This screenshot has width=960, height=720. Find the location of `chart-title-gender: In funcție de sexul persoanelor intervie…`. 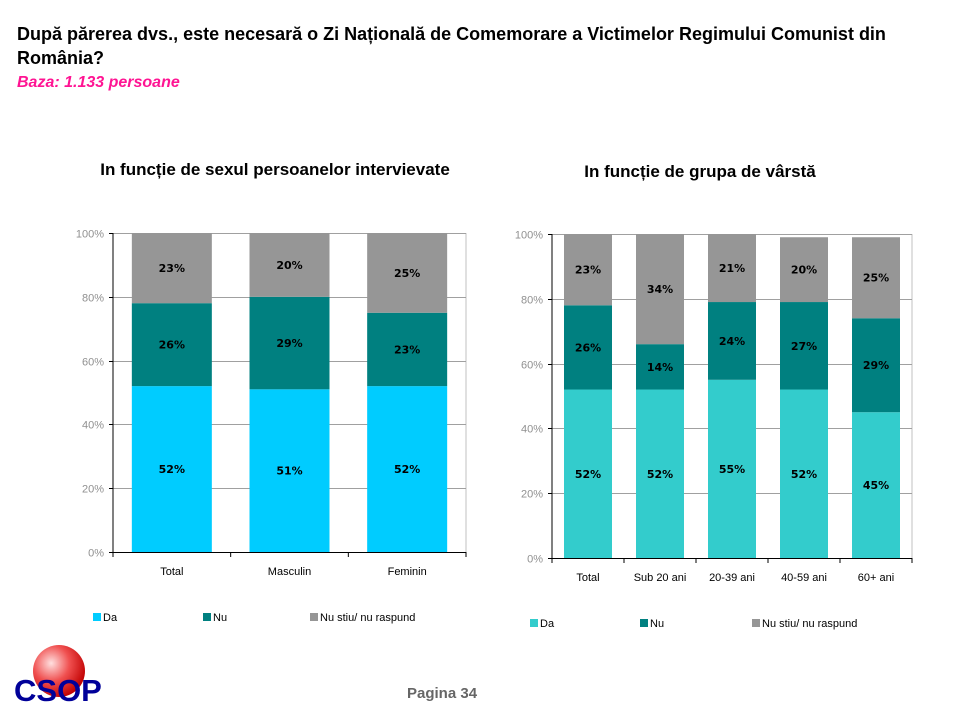

chart-title-gender: In funcție de sexul persoanelor intervie… is located at coordinates (275, 169).